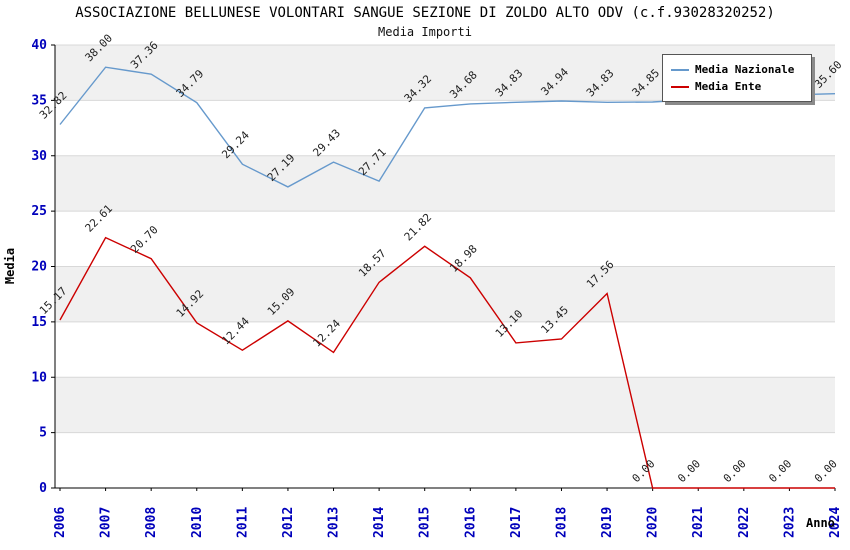  Describe the element at coordinates (379, 522) in the screenshot. I see `x-tick-label: 2014` at that location.